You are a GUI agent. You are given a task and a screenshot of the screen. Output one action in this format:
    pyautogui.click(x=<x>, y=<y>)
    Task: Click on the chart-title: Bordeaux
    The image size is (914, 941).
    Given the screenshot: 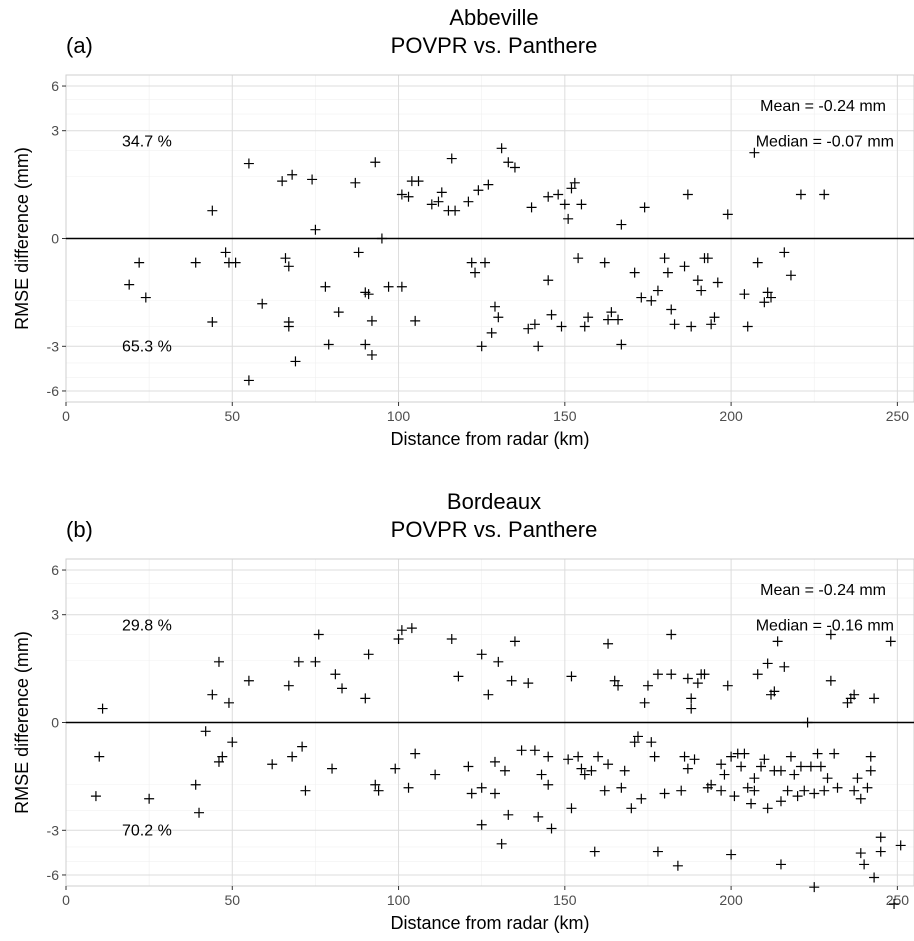 What is the action you would take?
    pyautogui.click(x=494, y=501)
    